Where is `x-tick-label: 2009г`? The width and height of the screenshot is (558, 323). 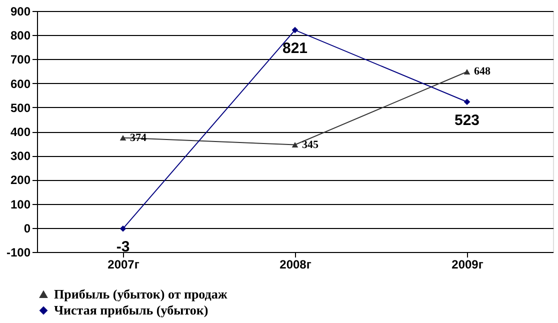 x-tick-label: 2009г is located at coordinates (468, 265).